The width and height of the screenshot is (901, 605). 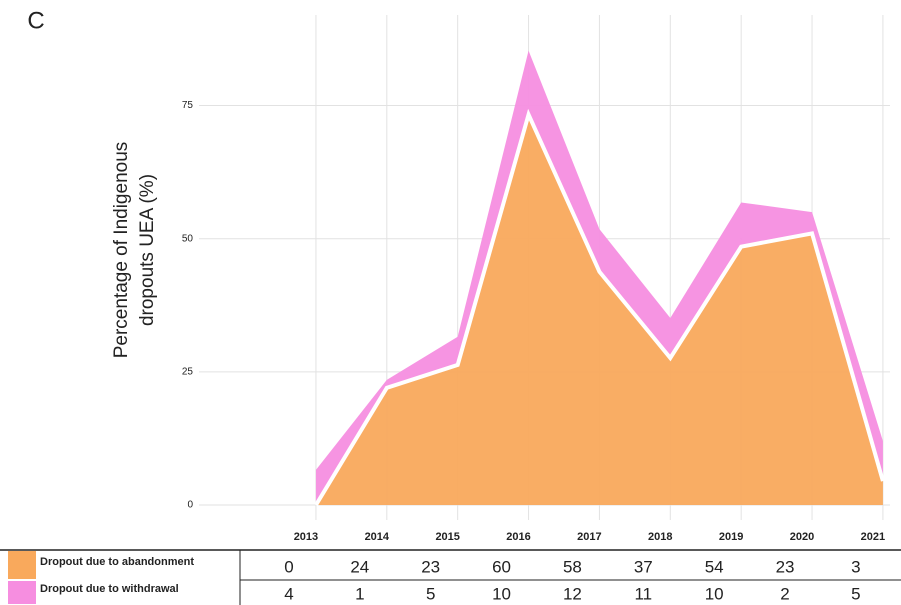 I want to click on x-tick-label: 2018, so click(x=660, y=537).